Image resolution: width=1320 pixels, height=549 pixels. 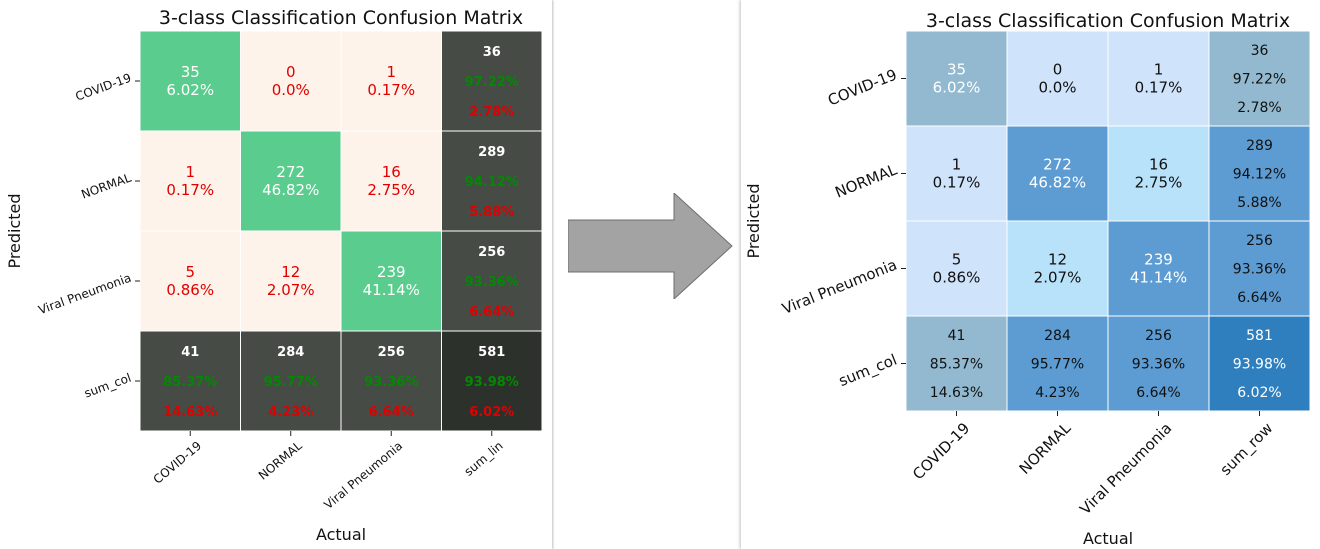 I want to click on matrix-cell-r2-c1, so click(x=291, y=281).